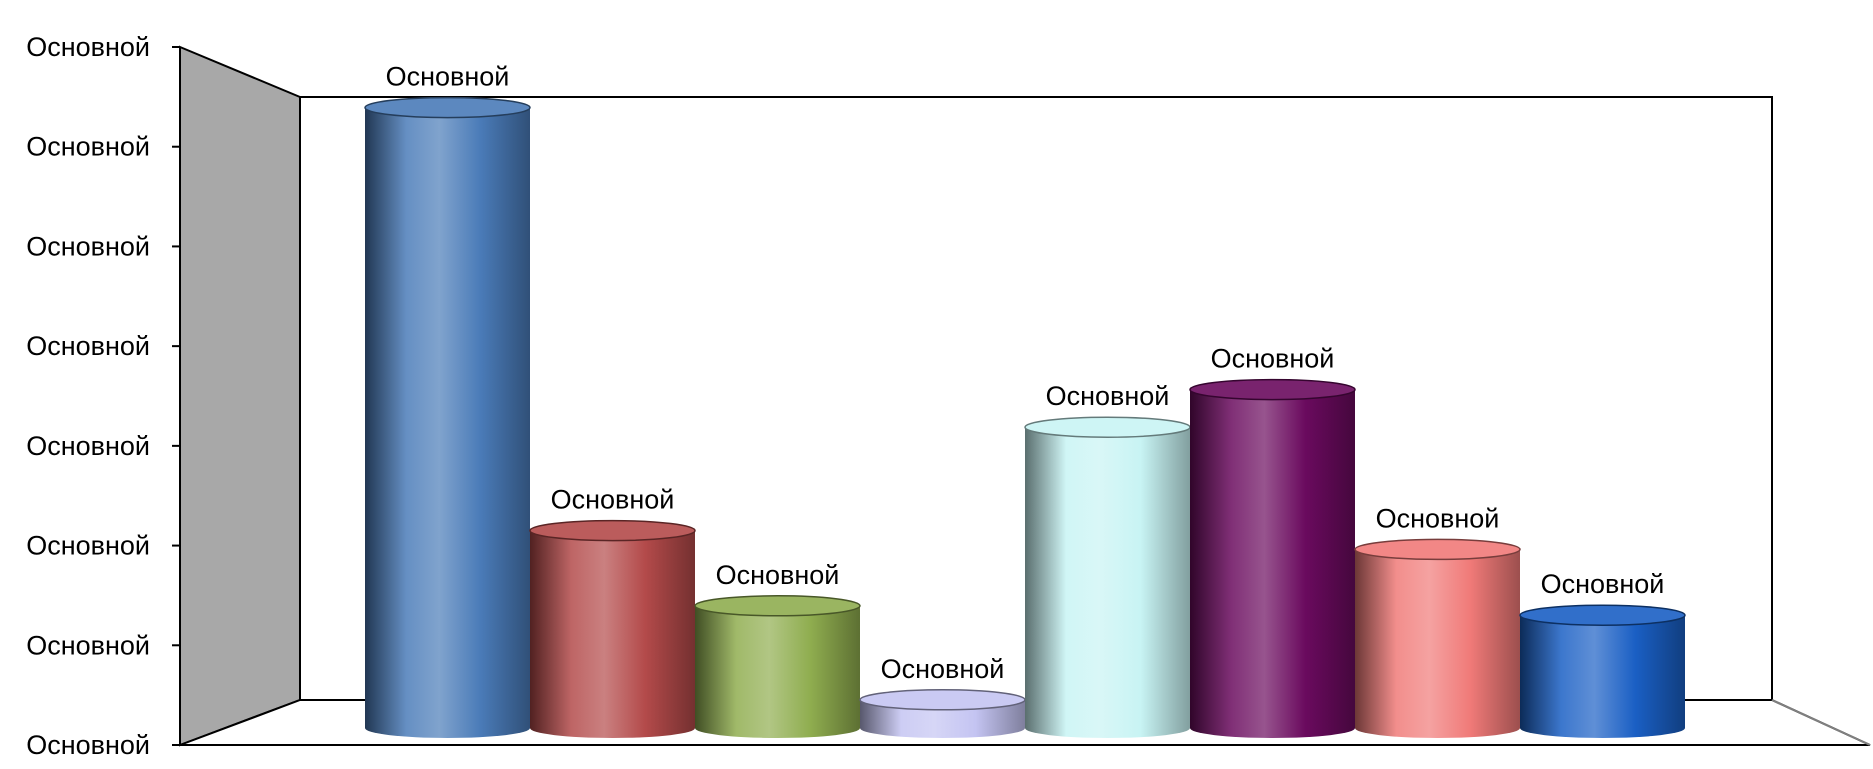 This screenshot has width=1873, height=769. What do you see at coordinates (1821, 722) in the screenshot?
I see `chart-floor-edge` at bounding box center [1821, 722].